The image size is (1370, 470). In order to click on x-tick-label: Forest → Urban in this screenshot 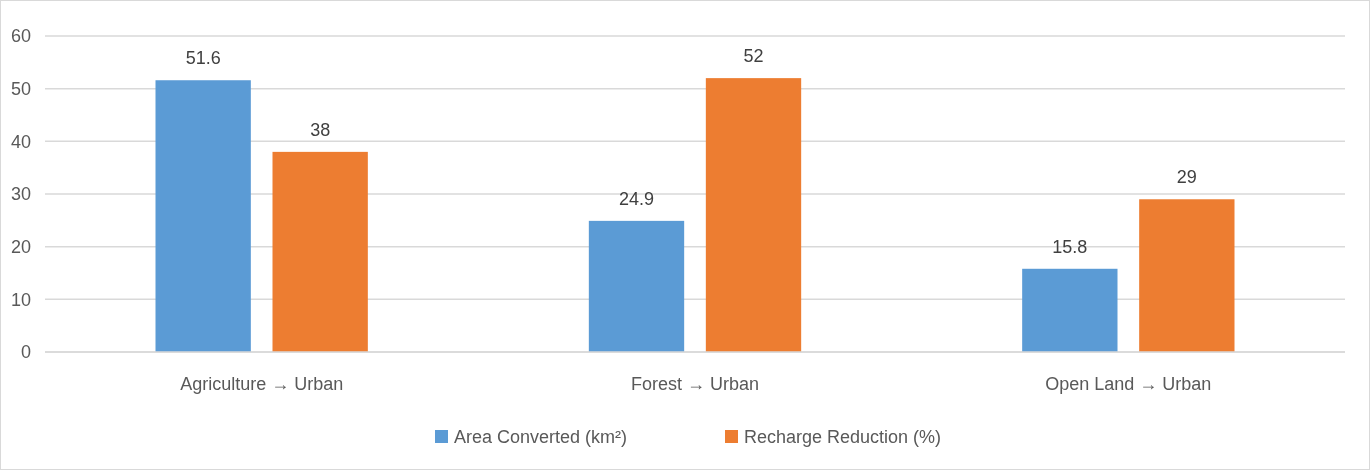, I will do `click(695, 384)`.